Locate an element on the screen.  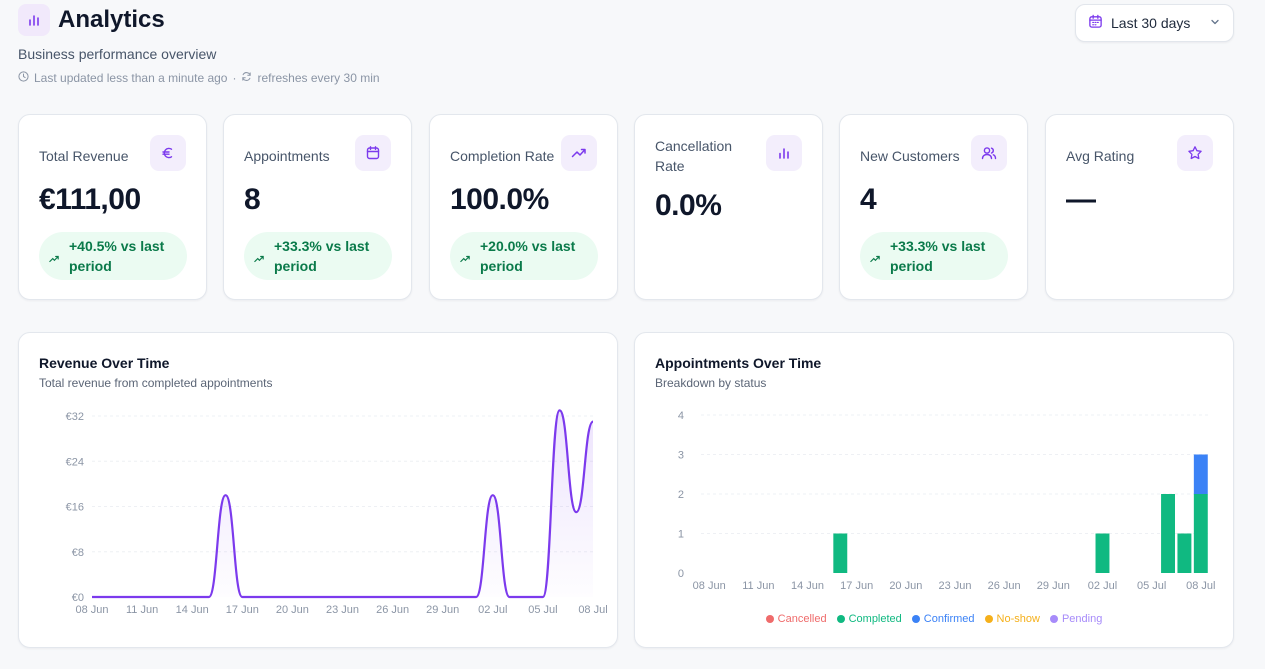
y-tick-label: €32 is located at coordinates (75, 417).